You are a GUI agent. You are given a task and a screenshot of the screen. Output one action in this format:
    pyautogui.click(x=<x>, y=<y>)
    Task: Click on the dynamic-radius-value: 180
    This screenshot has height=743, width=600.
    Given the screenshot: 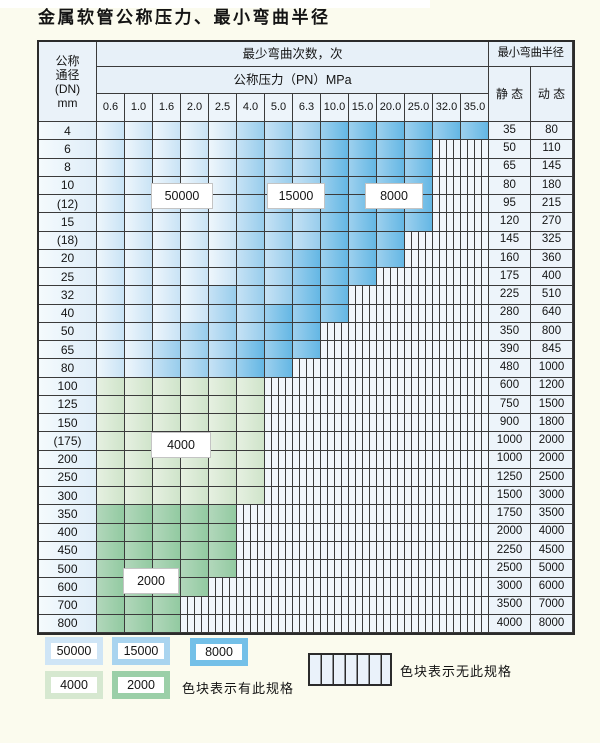 What is the action you would take?
    pyautogui.click(x=552, y=185)
    